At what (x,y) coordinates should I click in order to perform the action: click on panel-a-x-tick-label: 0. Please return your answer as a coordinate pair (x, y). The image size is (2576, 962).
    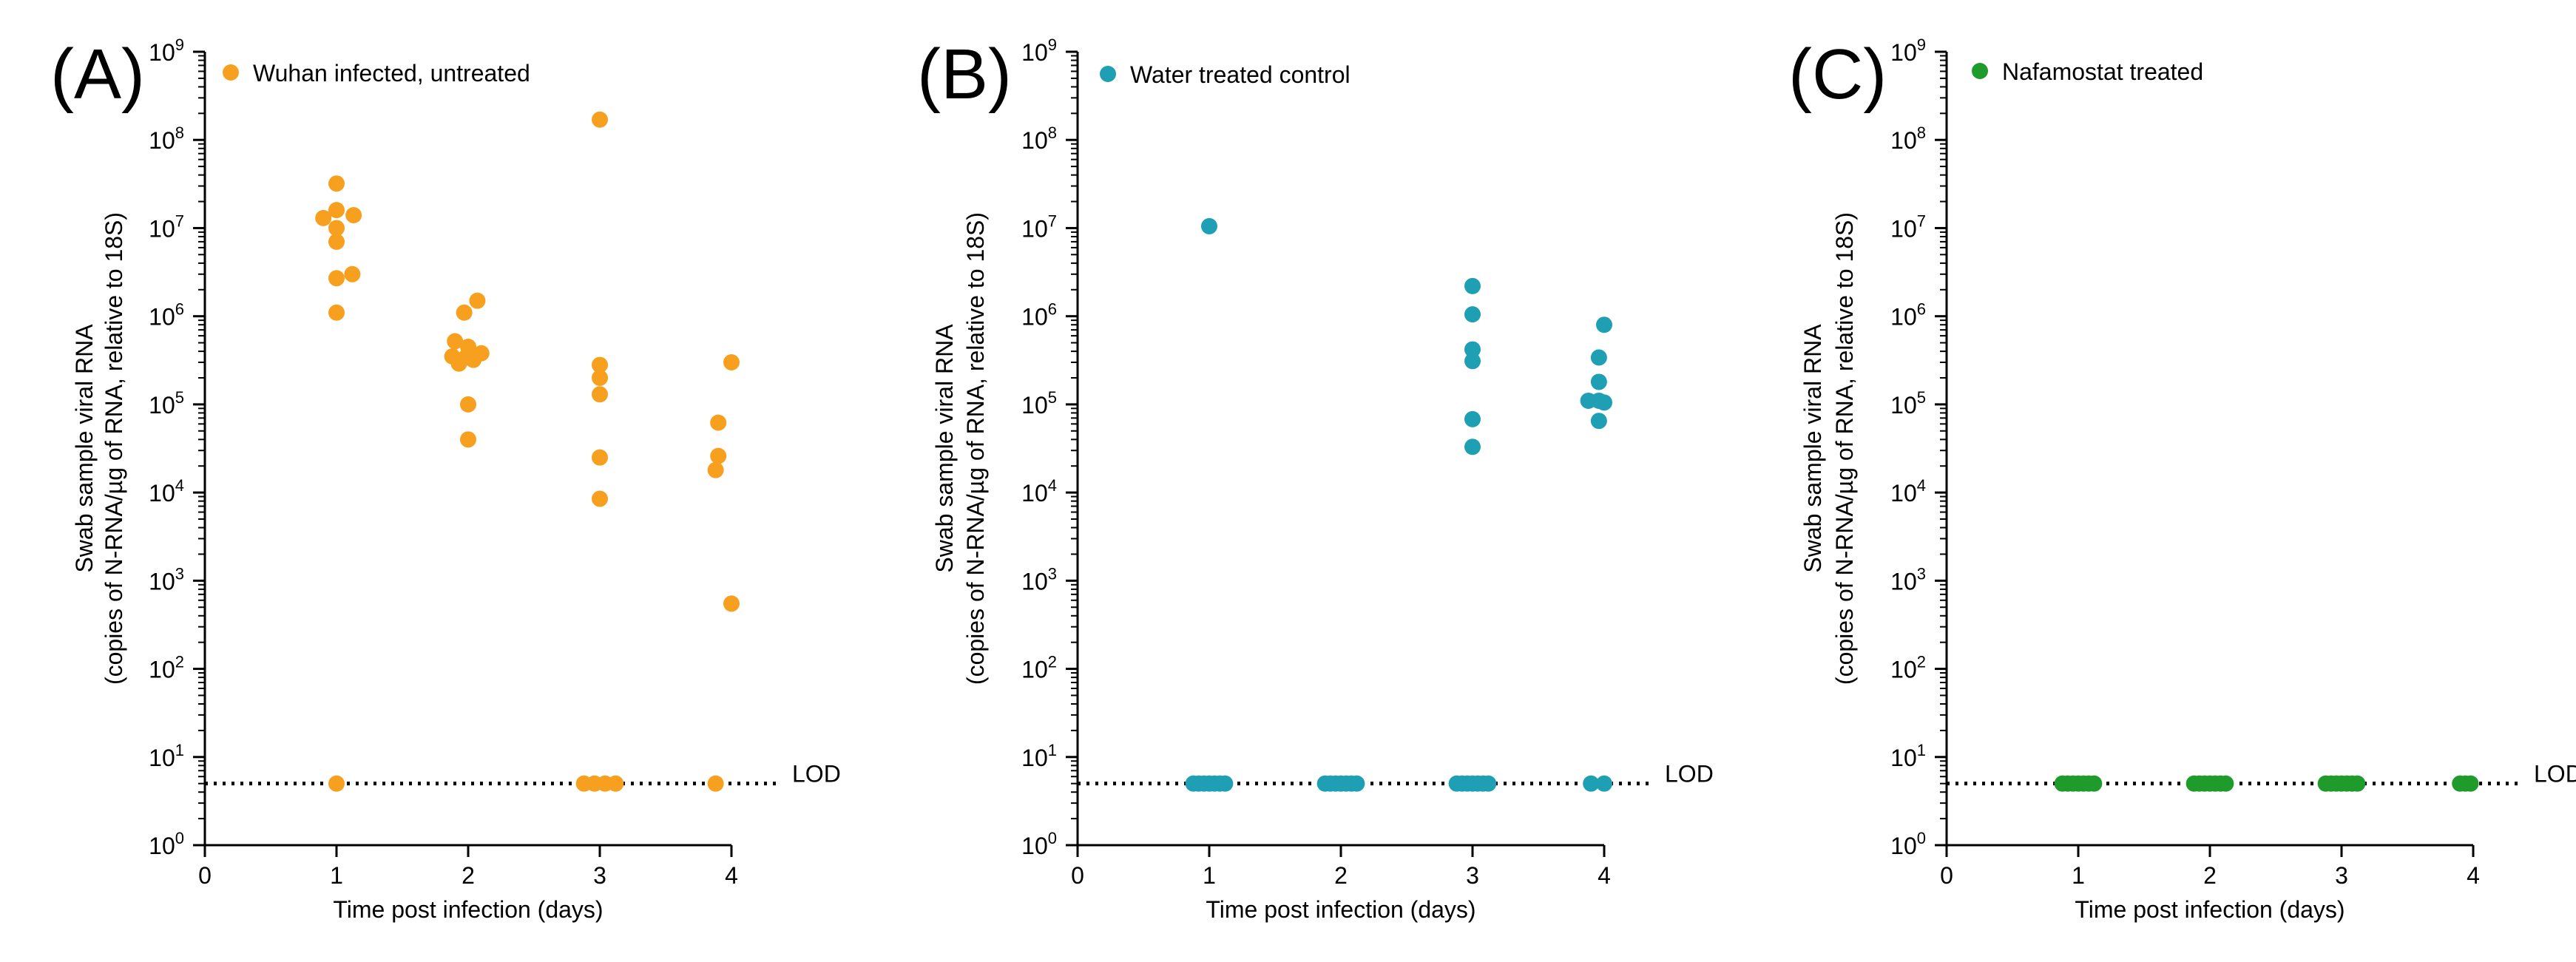
    Looking at the image, I should click on (205, 875).